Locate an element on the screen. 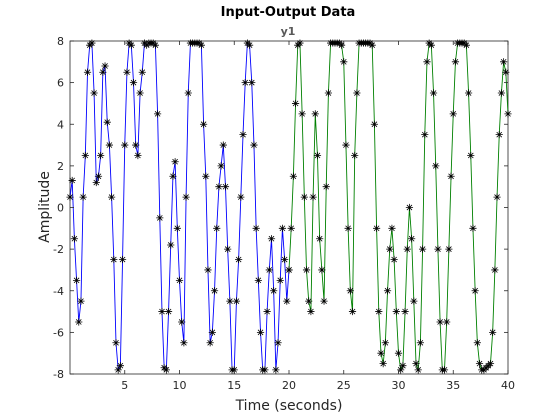 The height and width of the screenshot is (420, 560). x-tick-label: 30 is located at coordinates (399, 385).